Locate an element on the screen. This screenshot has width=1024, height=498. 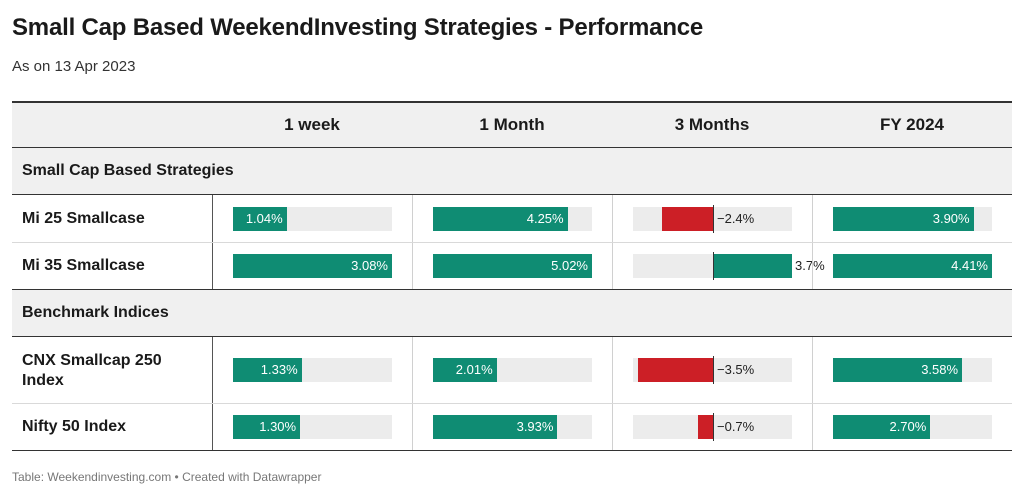
group-label: Small Cap Based Strategies is located at coordinates (128, 170).